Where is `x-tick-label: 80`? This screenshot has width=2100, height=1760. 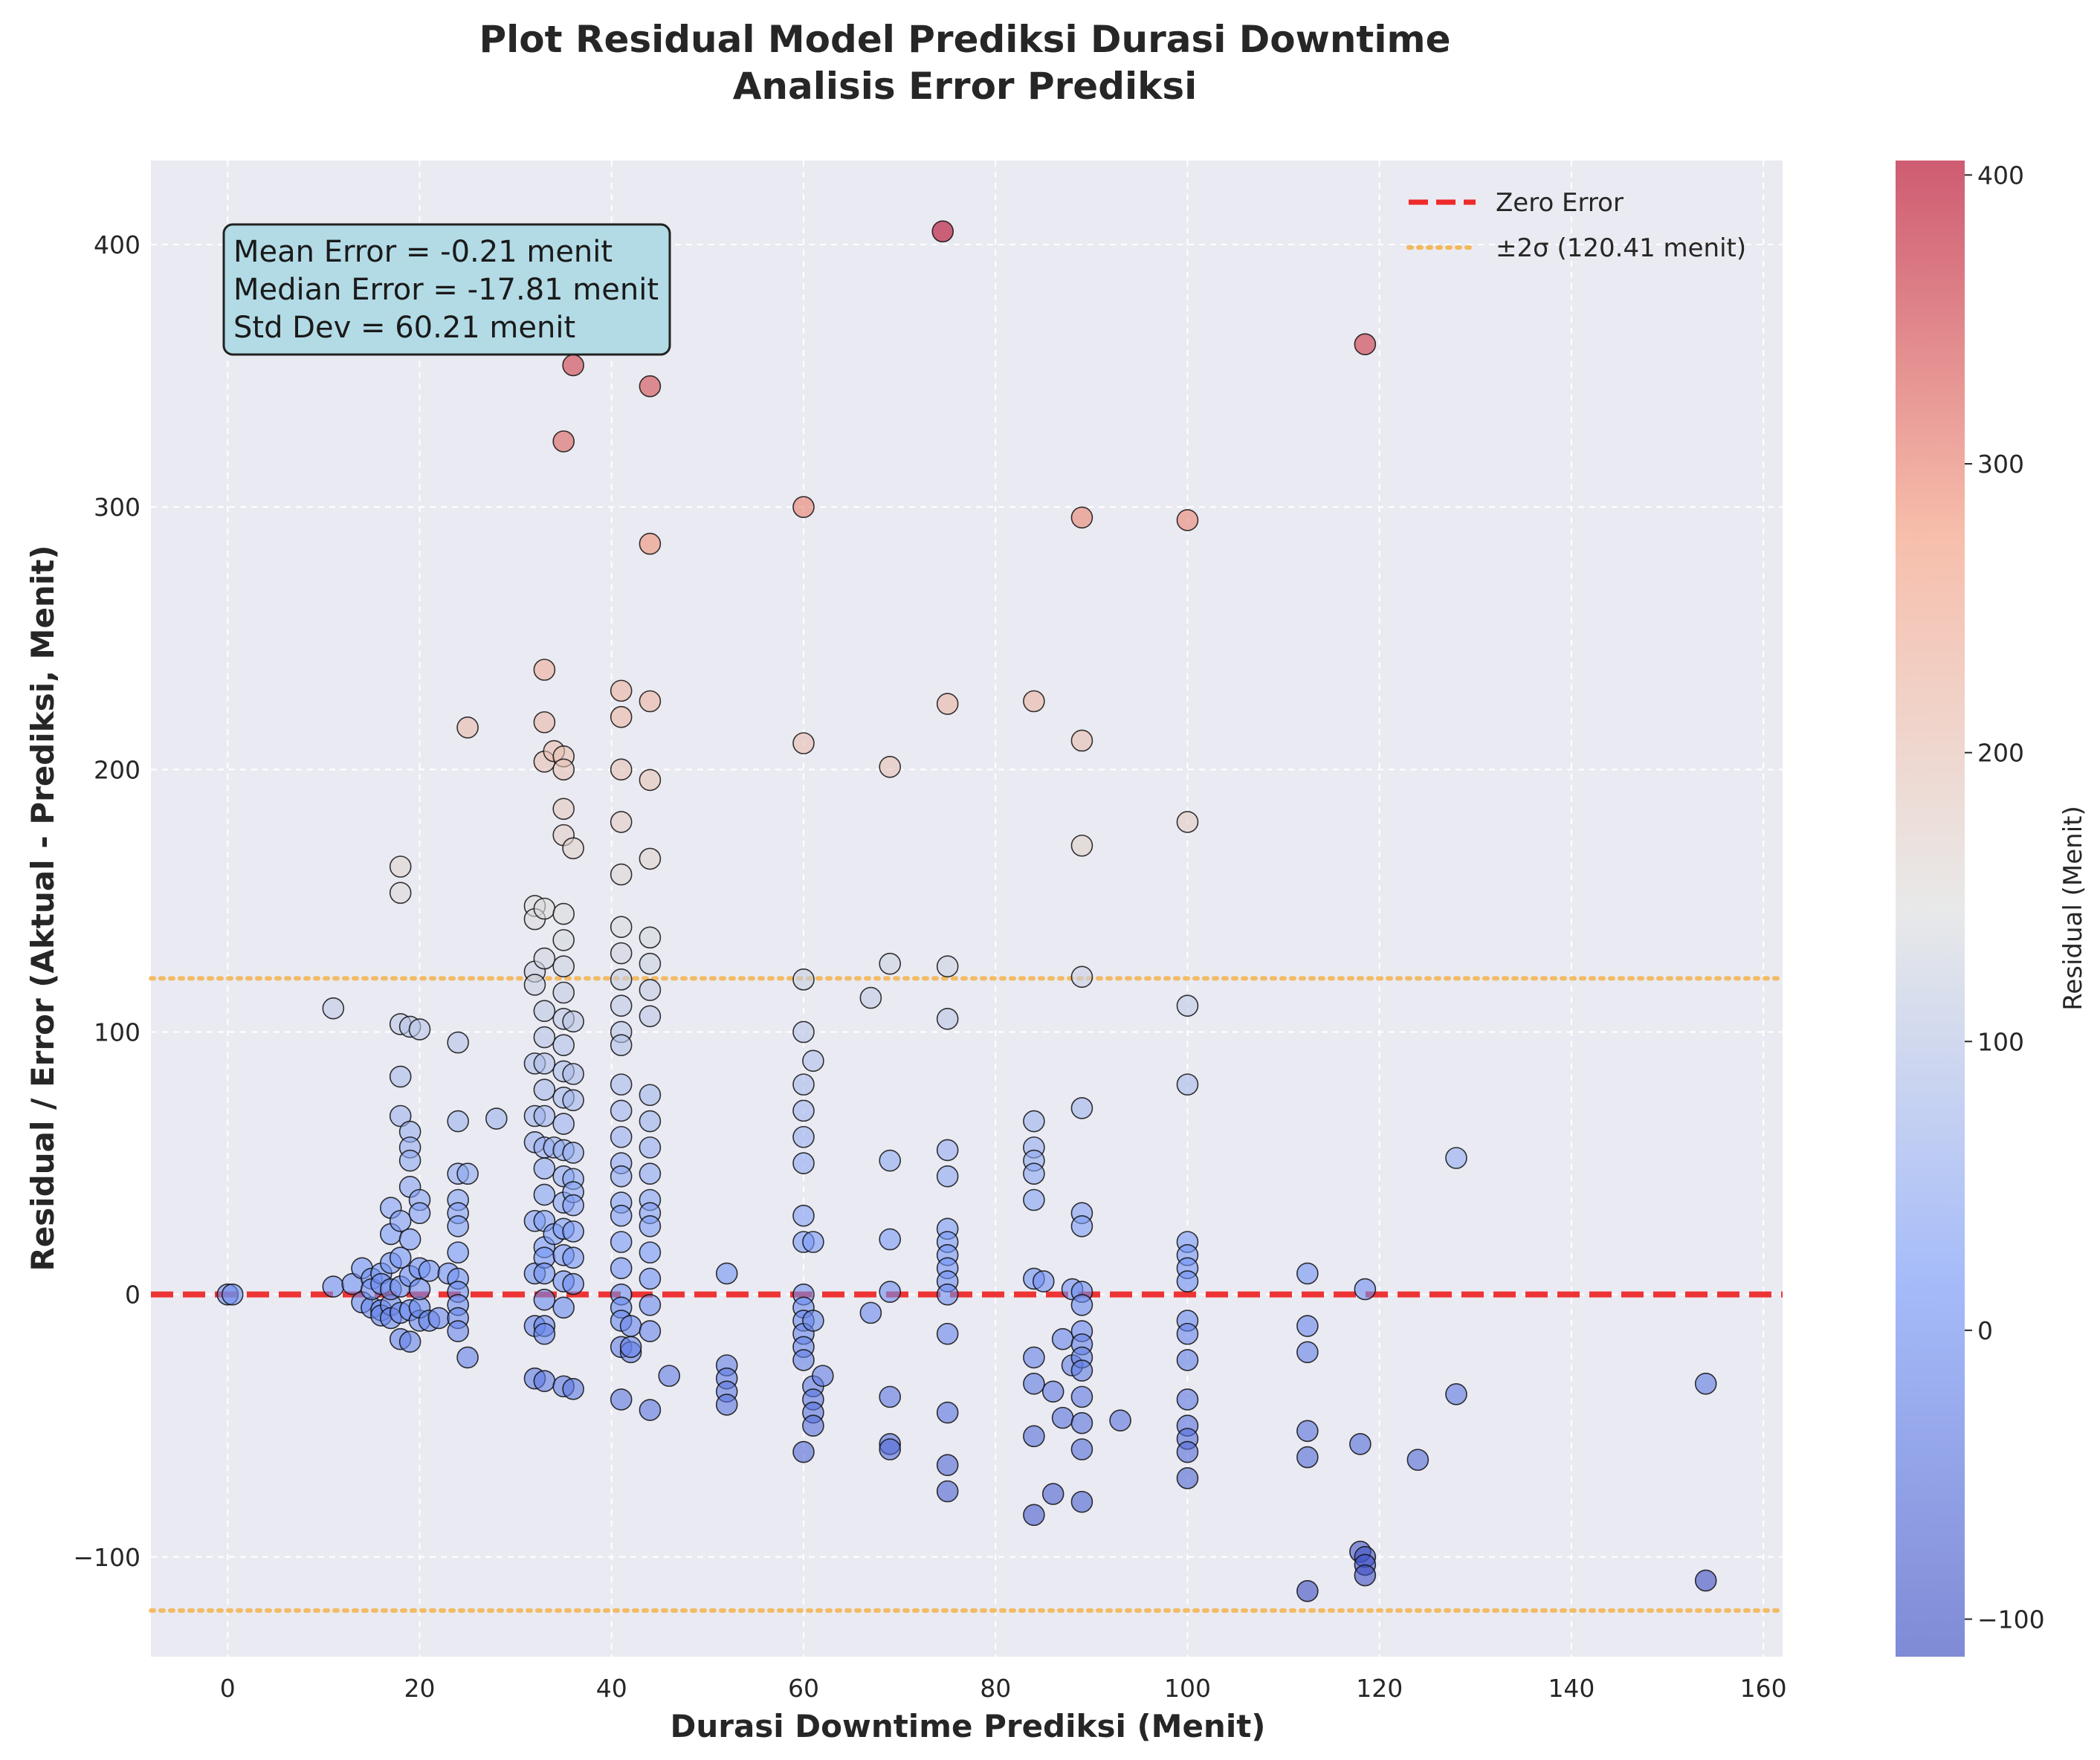 x-tick-label: 80 is located at coordinates (996, 1688).